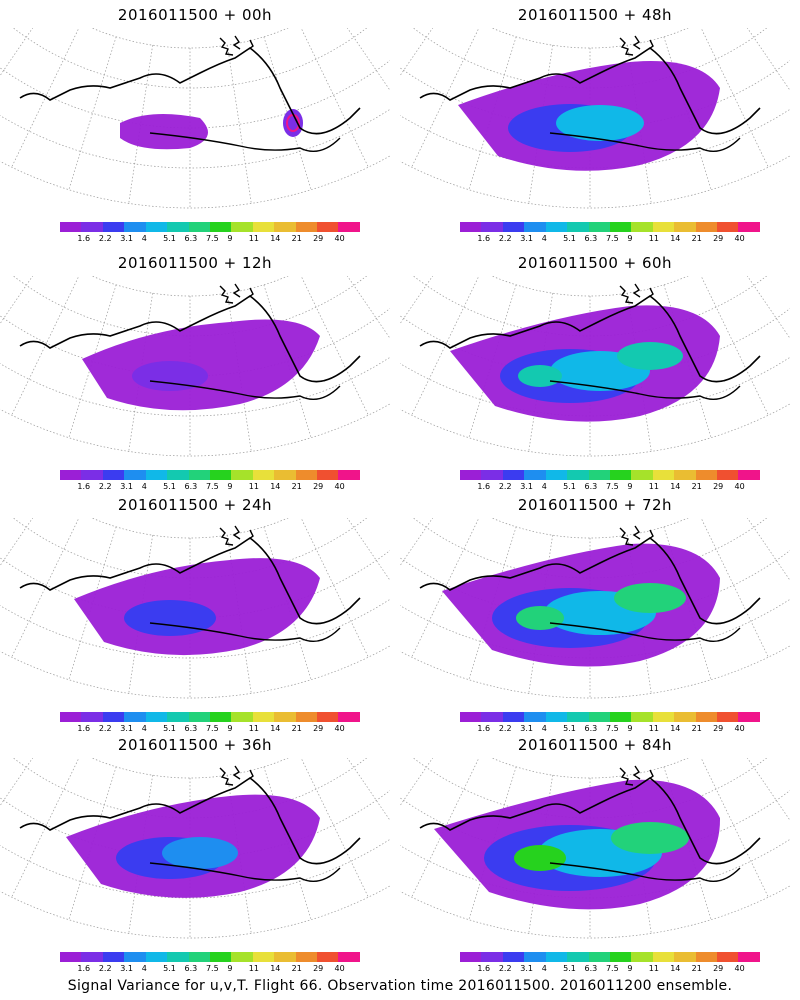 This screenshot has width=800, height=1000. What do you see at coordinates (195, 745) in the screenshot?
I see `panel-title: 2016011500 + 36h` at bounding box center [195, 745].